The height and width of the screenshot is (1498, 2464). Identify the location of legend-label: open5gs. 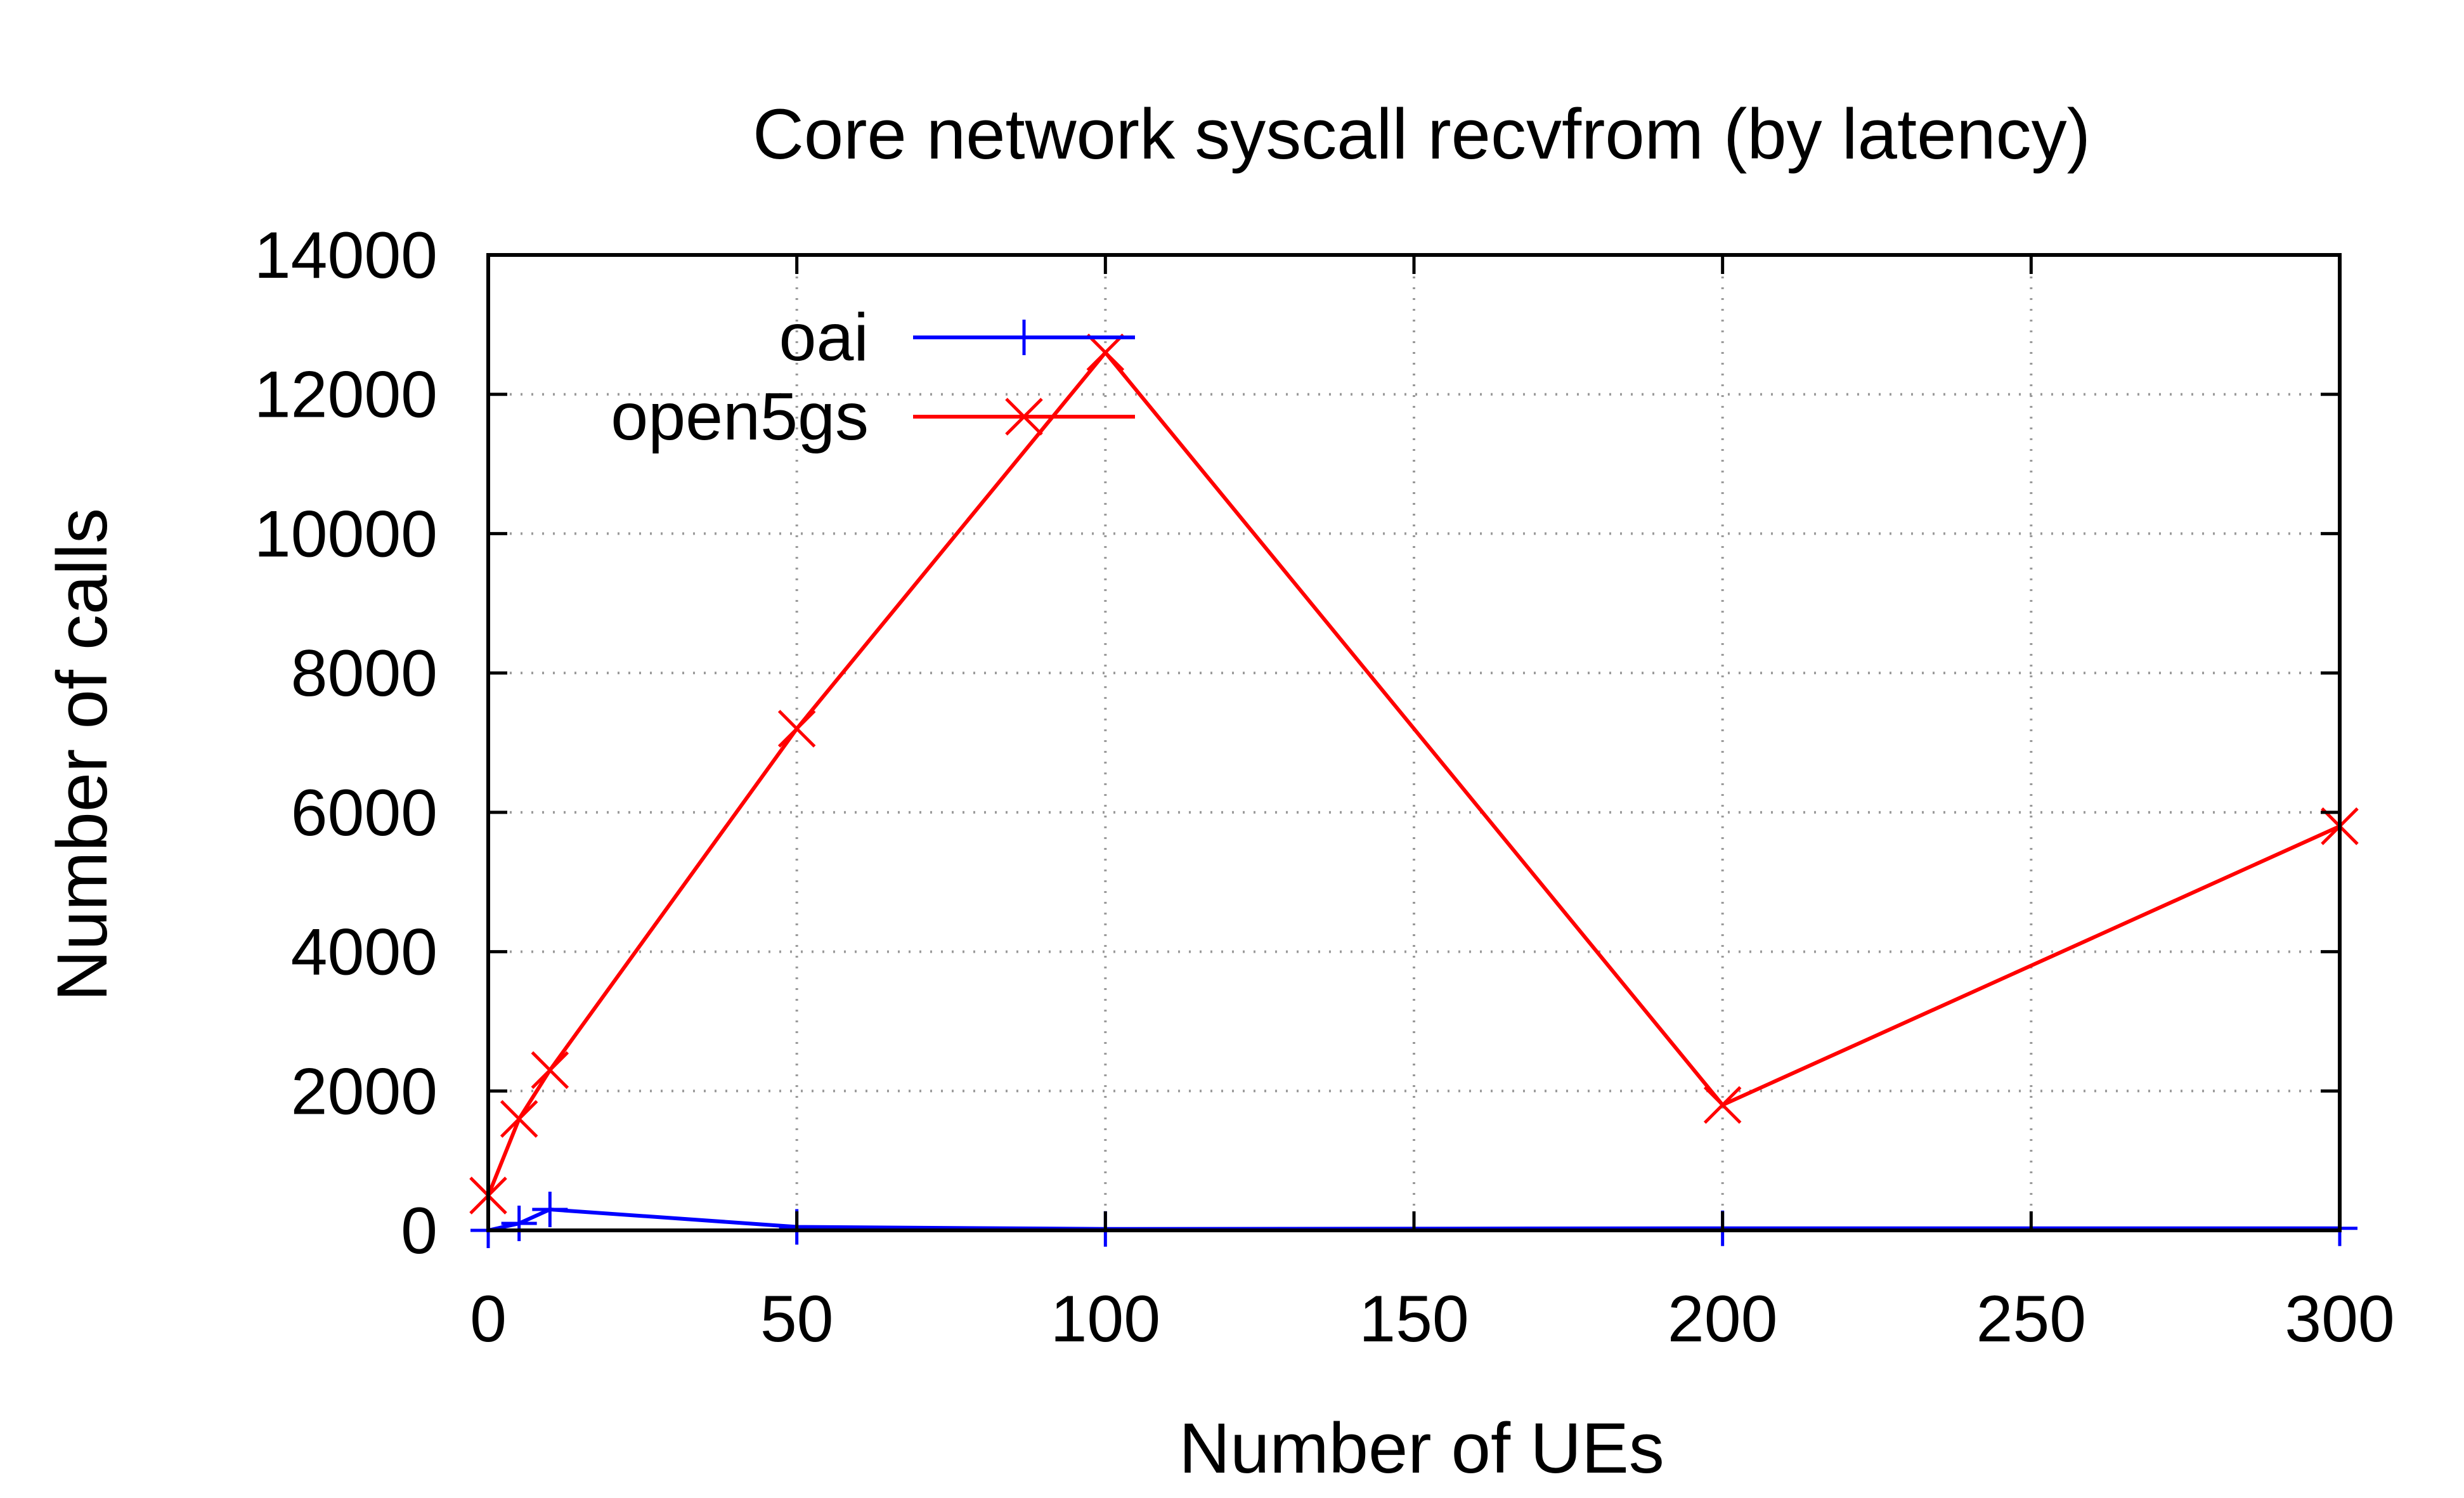
(740, 417).